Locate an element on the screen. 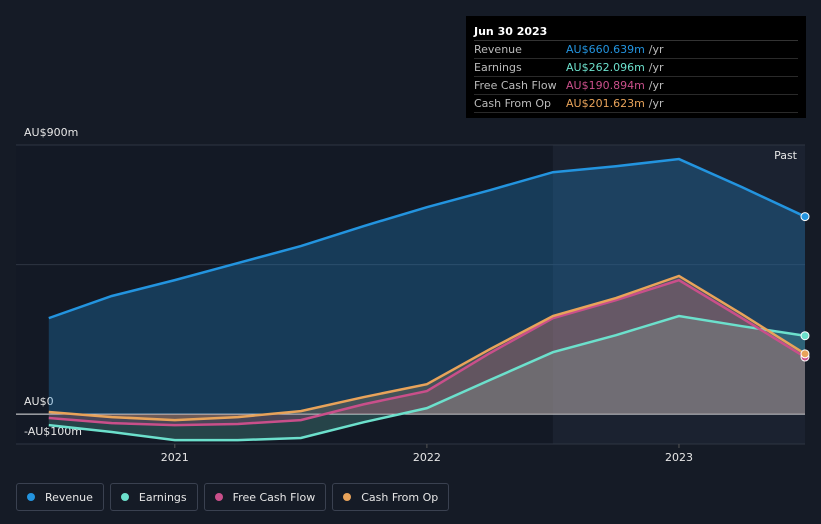 The image size is (821, 524). tooltip-date: Jun 30 2023 is located at coordinates (636, 32).